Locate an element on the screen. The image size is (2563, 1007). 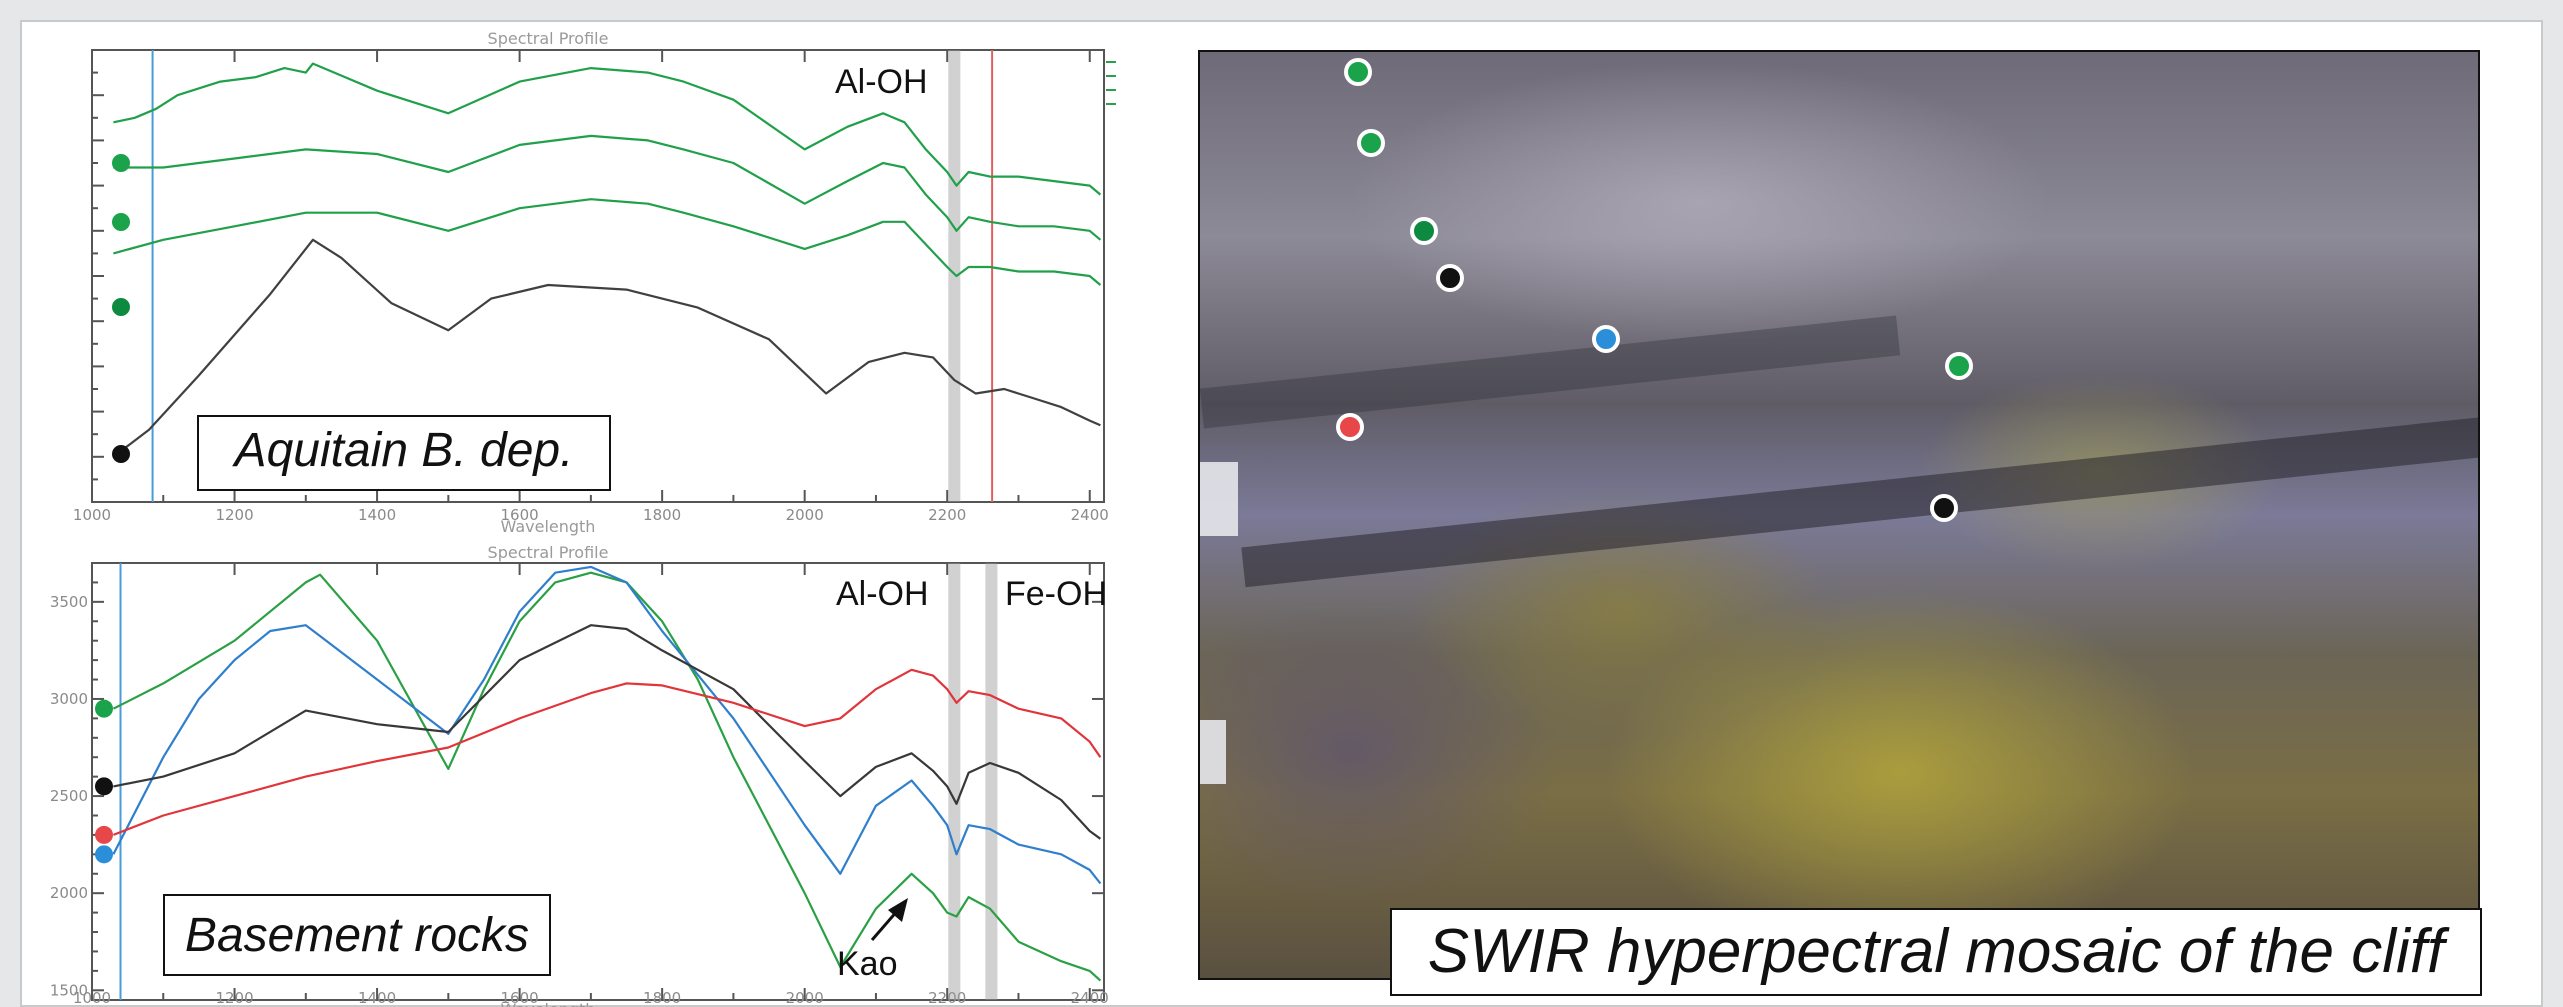
y-tick-label: 3000 is located at coordinates (69, 699).